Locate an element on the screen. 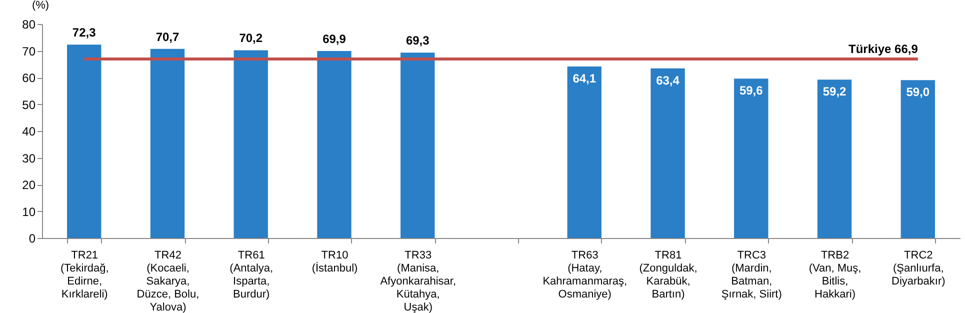 The width and height of the screenshot is (966, 313). y-tick-label: 40 is located at coordinates (29, 131).